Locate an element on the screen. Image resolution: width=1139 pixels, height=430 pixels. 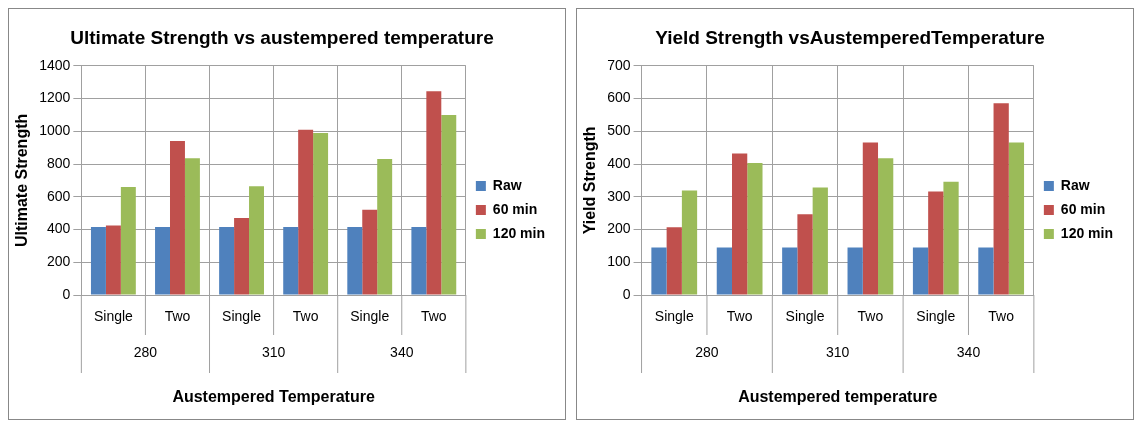
y-tick-label: 1200 is located at coordinates (55, 97).